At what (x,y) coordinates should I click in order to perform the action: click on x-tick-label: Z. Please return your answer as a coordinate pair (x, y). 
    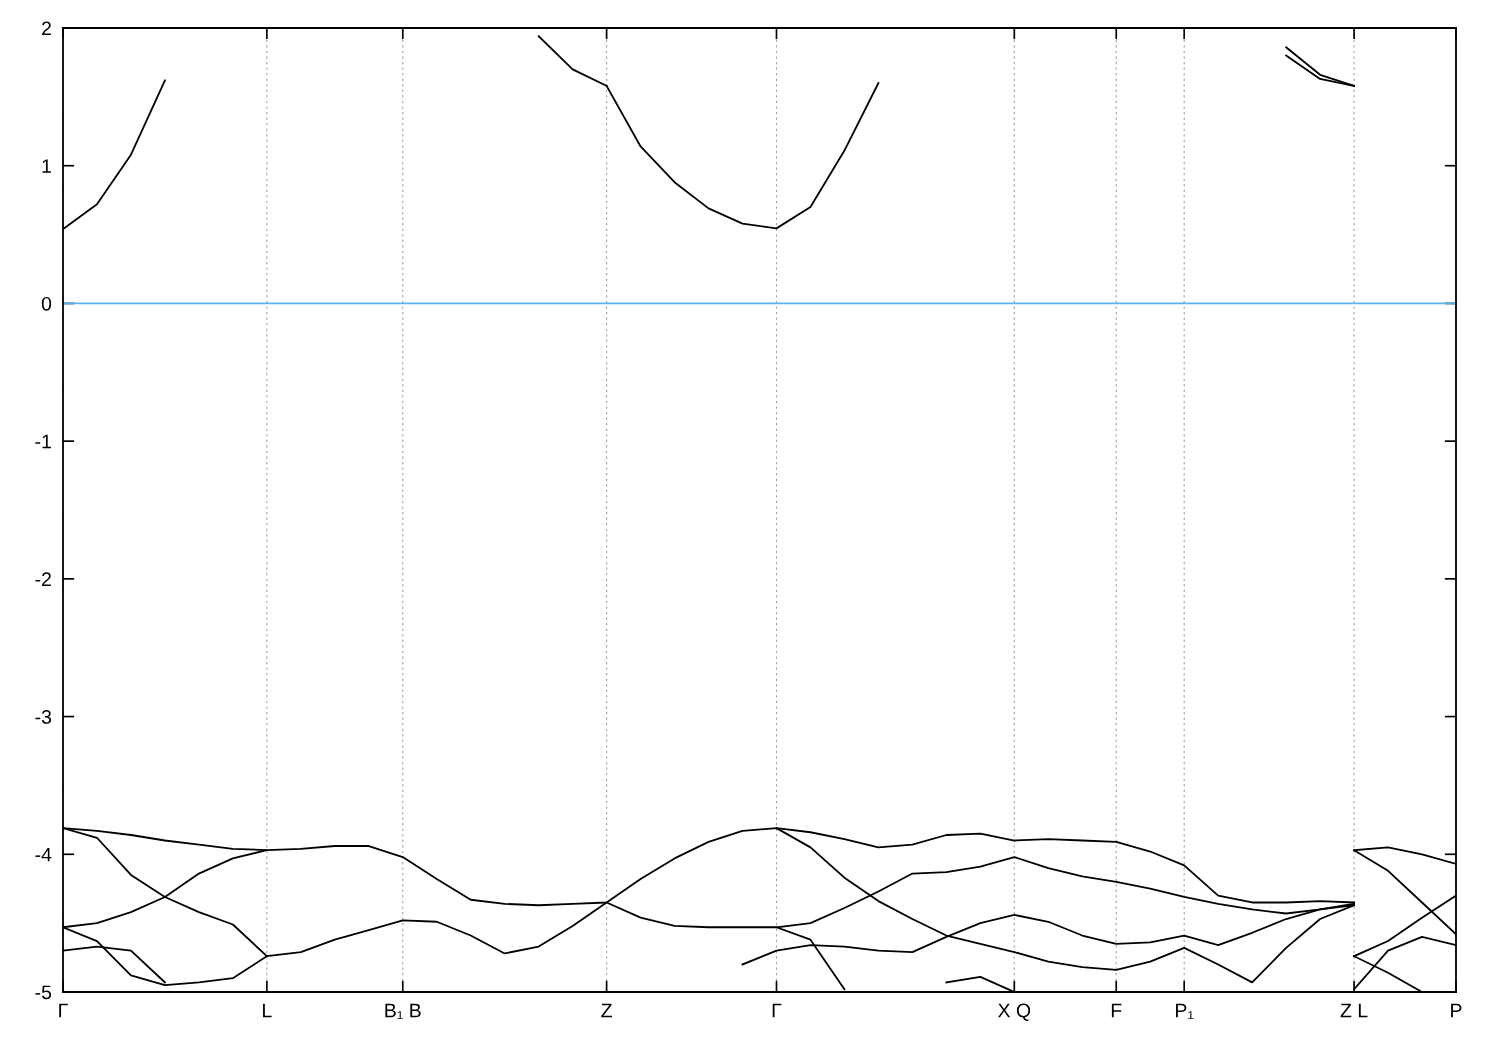
    Looking at the image, I should click on (606, 1010).